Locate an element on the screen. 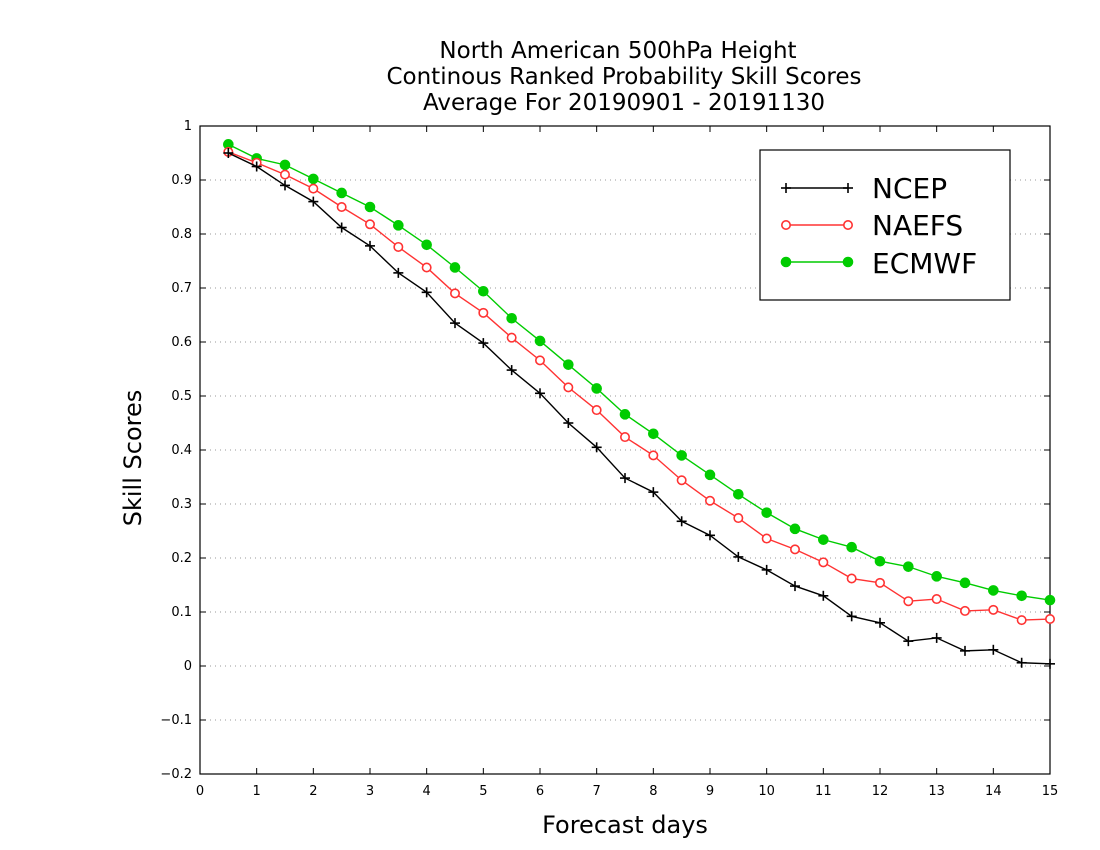 The height and width of the screenshot is (850, 1100). x-tick-label: 13 is located at coordinates (936, 791).